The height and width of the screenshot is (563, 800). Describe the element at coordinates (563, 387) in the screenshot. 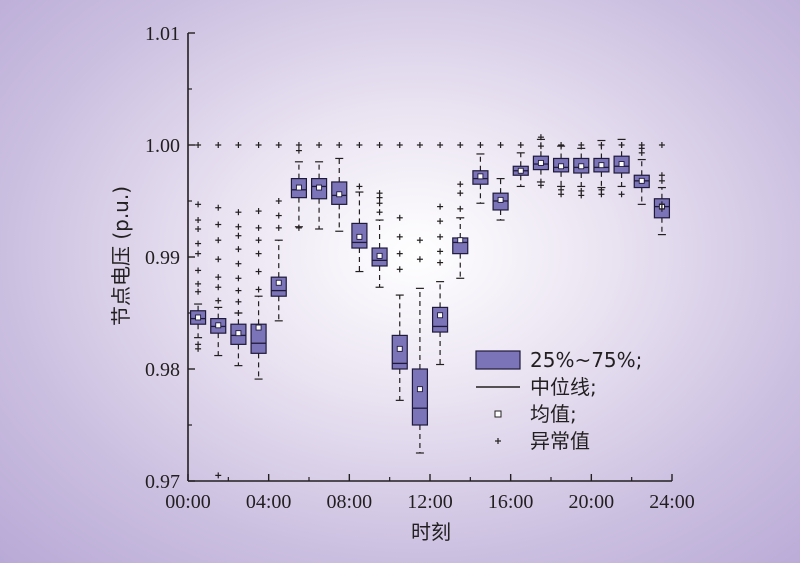

I see `legend-label: 中位线;` at that location.